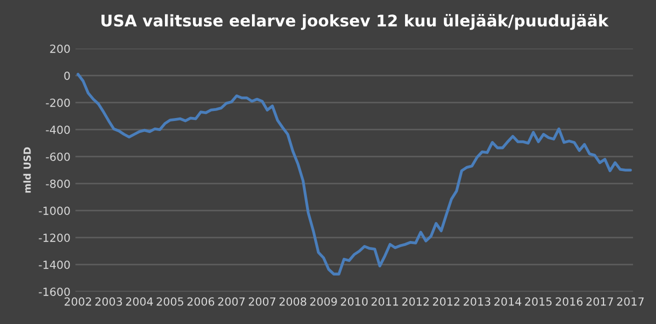 The height and width of the screenshot is (324, 656). I want to click on y-tick-label: -600, so click(58, 156).